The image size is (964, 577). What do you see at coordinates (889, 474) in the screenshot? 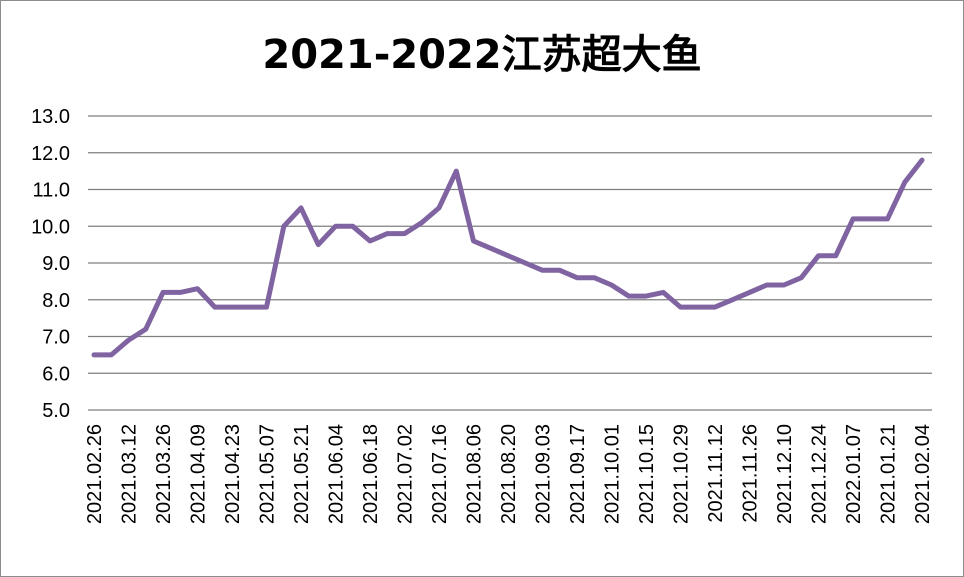
I see `x-tick-label: 2021.01.21` at bounding box center [889, 474].